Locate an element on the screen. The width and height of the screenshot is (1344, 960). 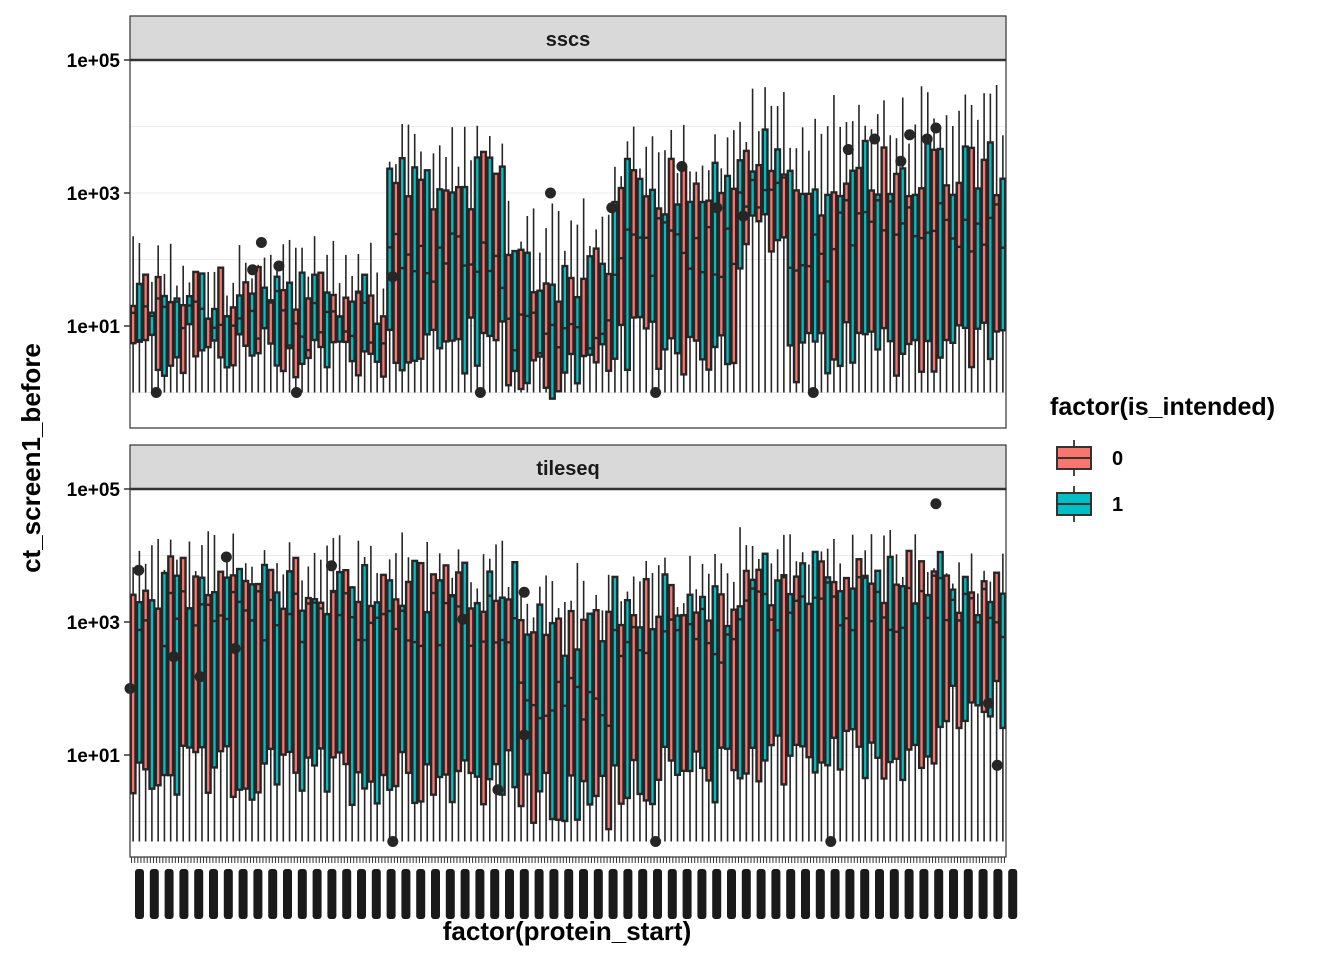
y-axis-title: ct_screen1_before is located at coordinates (31, 458).